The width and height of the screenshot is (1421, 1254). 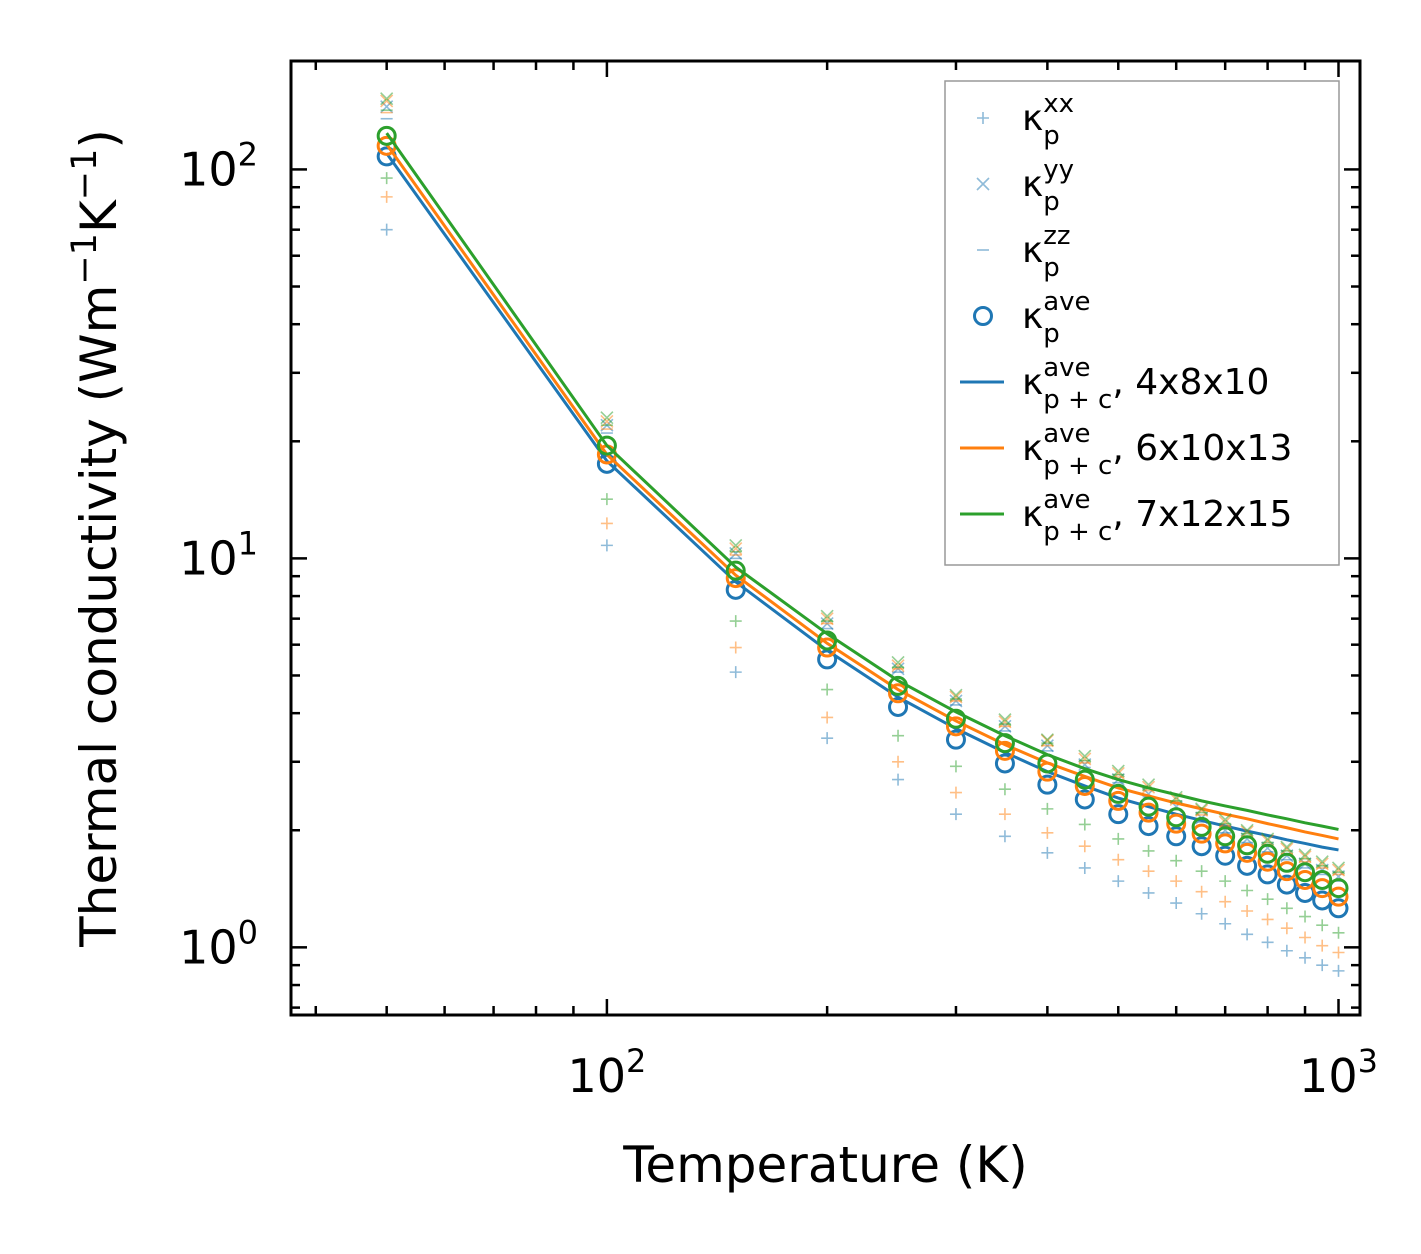 I want to click on x-tick-label: 102, so click(x=606, y=1072).